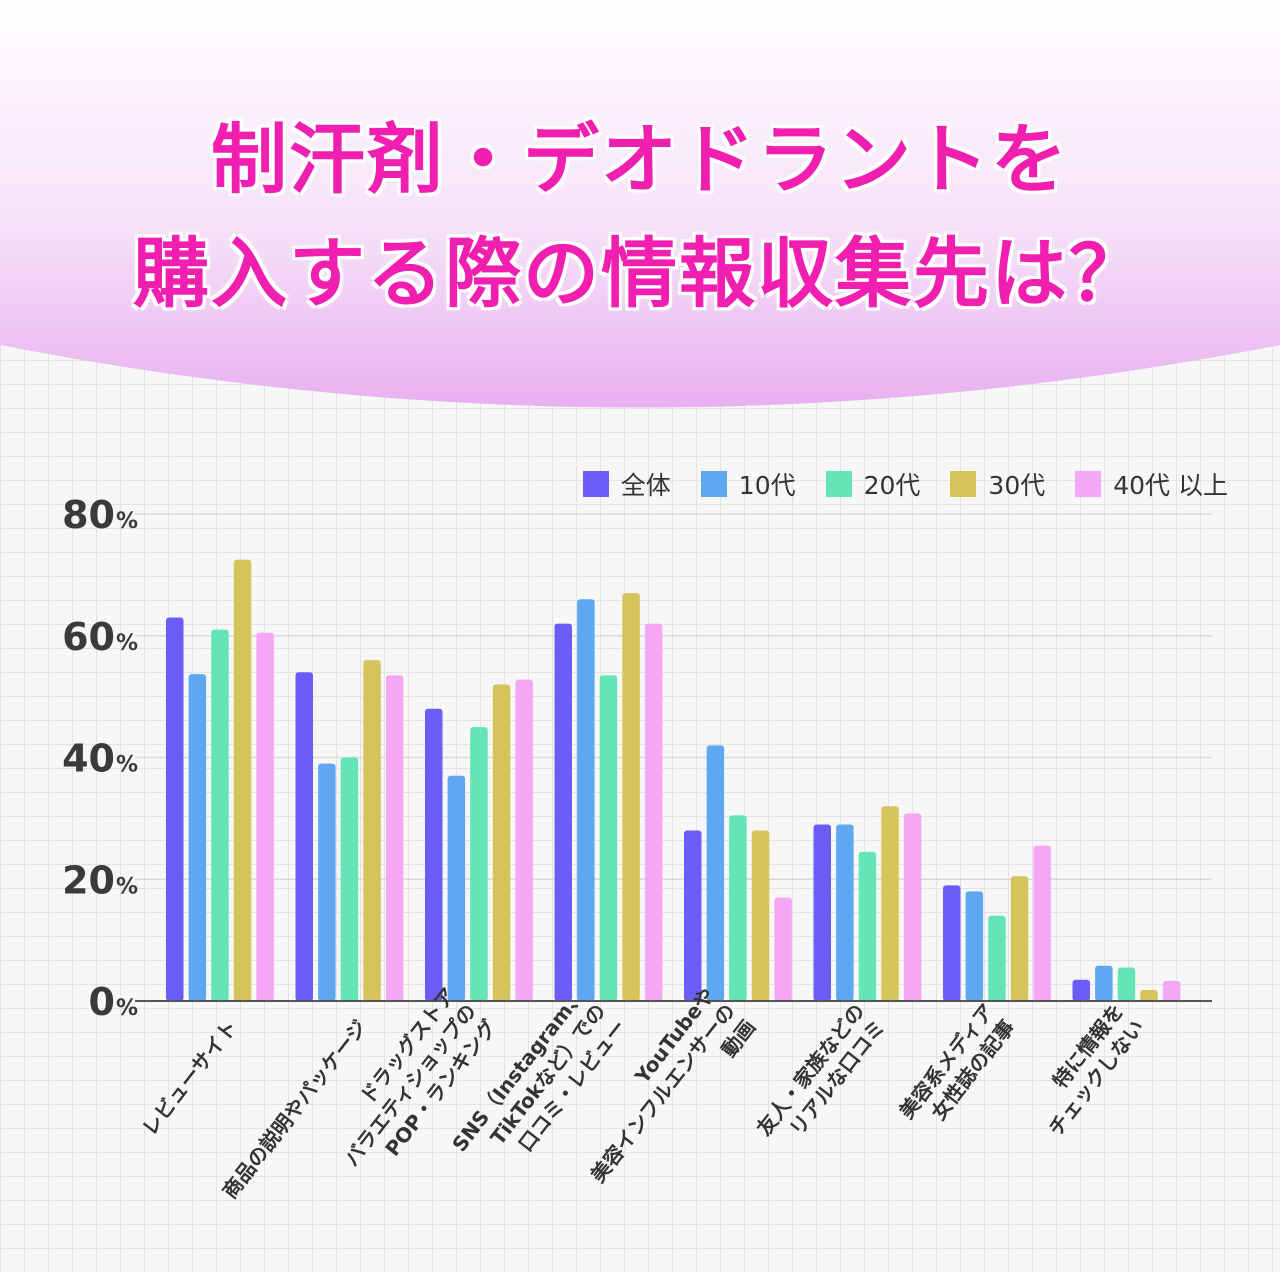 Image resolution: width=1280 pixels, height=1272 pixels. I want to click on page-title-line-2: 購入する際の情報収集先は？, so click(640, 273).